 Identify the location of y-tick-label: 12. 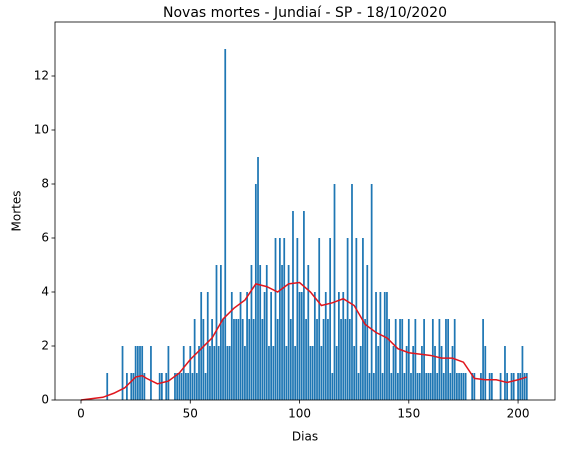
(41, 76).